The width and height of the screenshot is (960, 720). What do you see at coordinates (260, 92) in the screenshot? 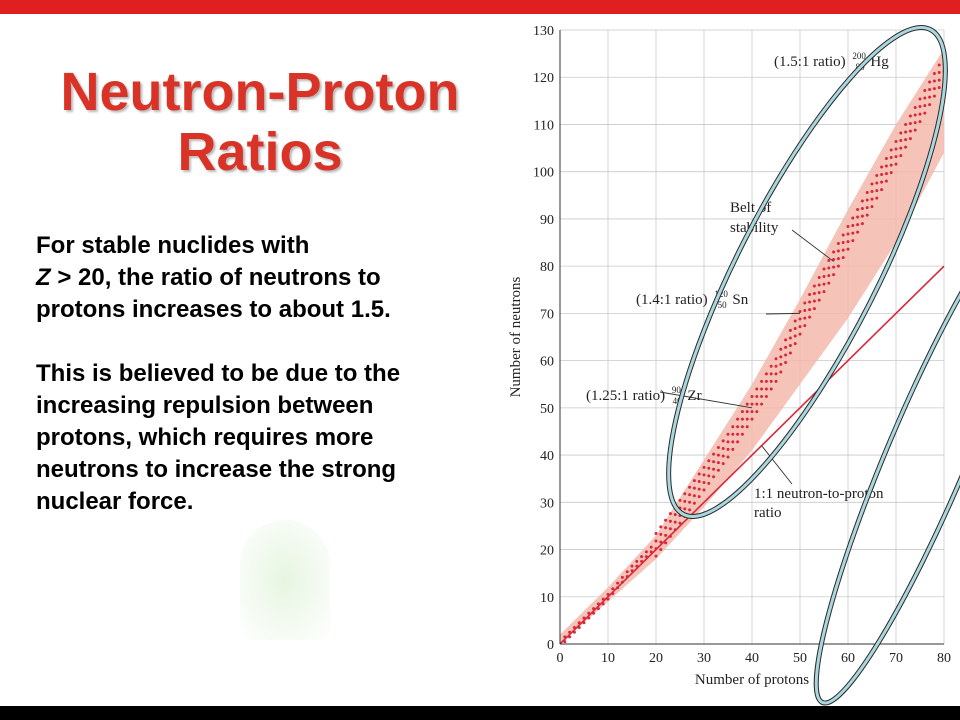
I see `title-line-1: Neutron-Proton` at bounding box center [260, 92].